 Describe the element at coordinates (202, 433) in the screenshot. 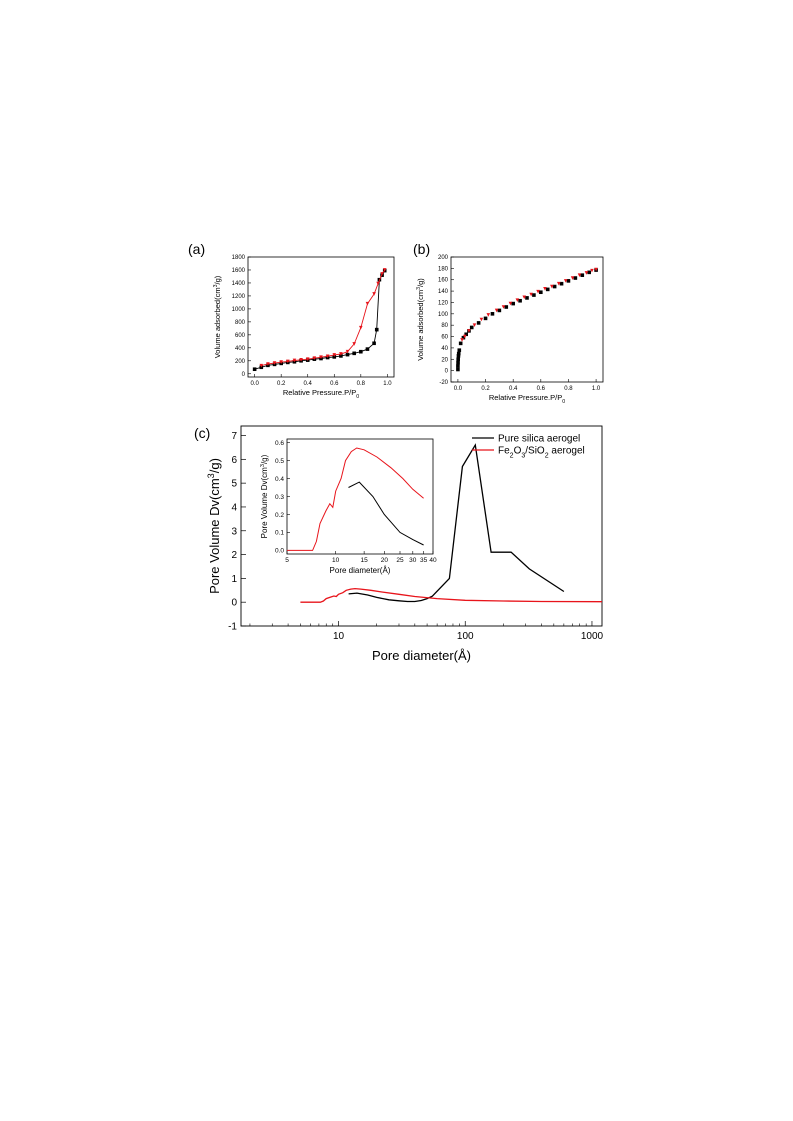

I see `panel-label-c: (c)` at that location.